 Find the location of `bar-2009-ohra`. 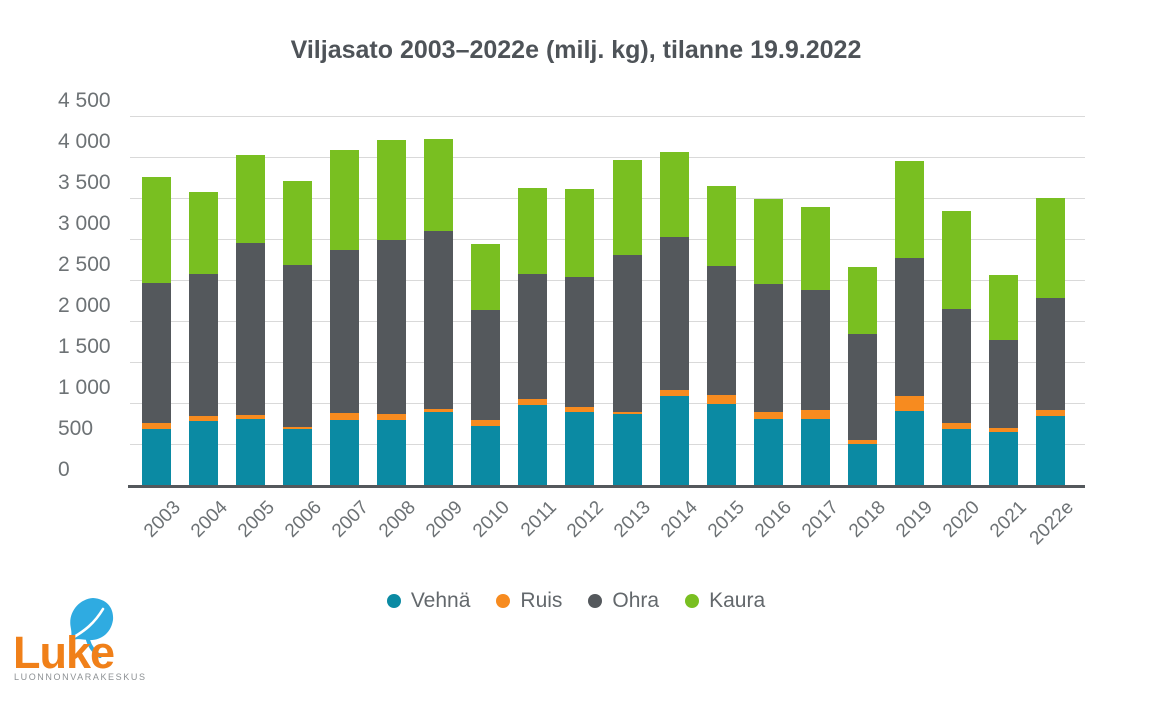

bar-2009-ohra is located at coordinates (439, 319).